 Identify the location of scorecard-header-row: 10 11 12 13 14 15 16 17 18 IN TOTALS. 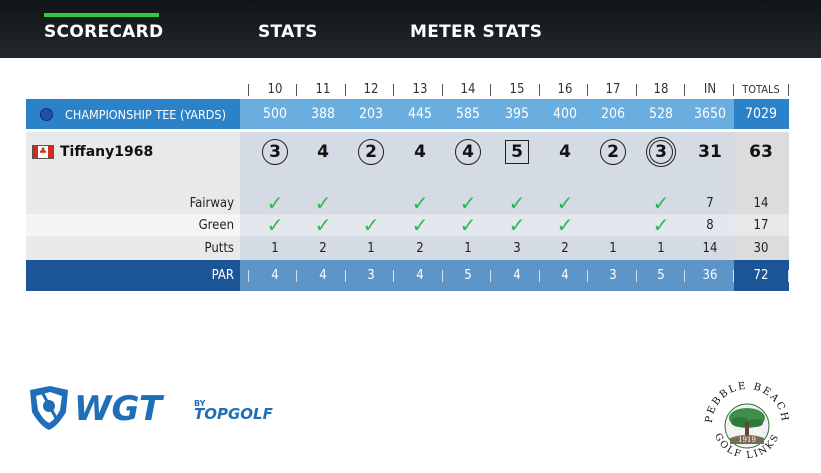
(407, 89).